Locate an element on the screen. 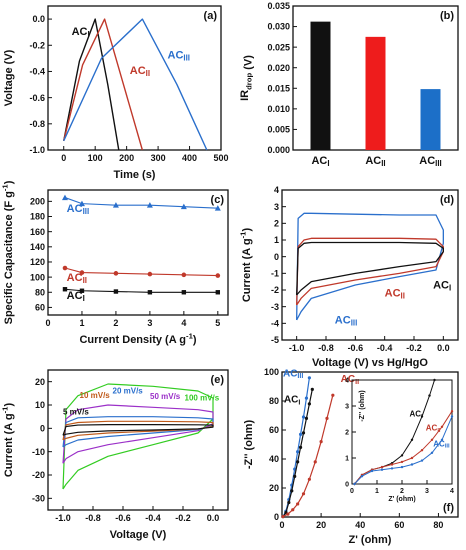 This screenshot has width=466, height=550. y-axis-title: Current (A g-1) is located at coordinates (246, 265).